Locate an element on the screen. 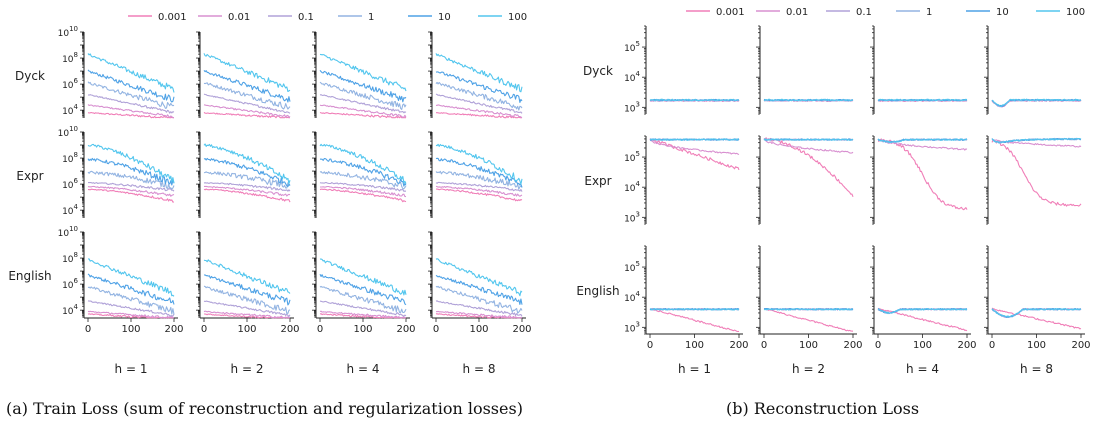 Image resolution: width=1115 pixels, height=445 pixels. column-label: h = 4 is located at coordinates (363, 369).